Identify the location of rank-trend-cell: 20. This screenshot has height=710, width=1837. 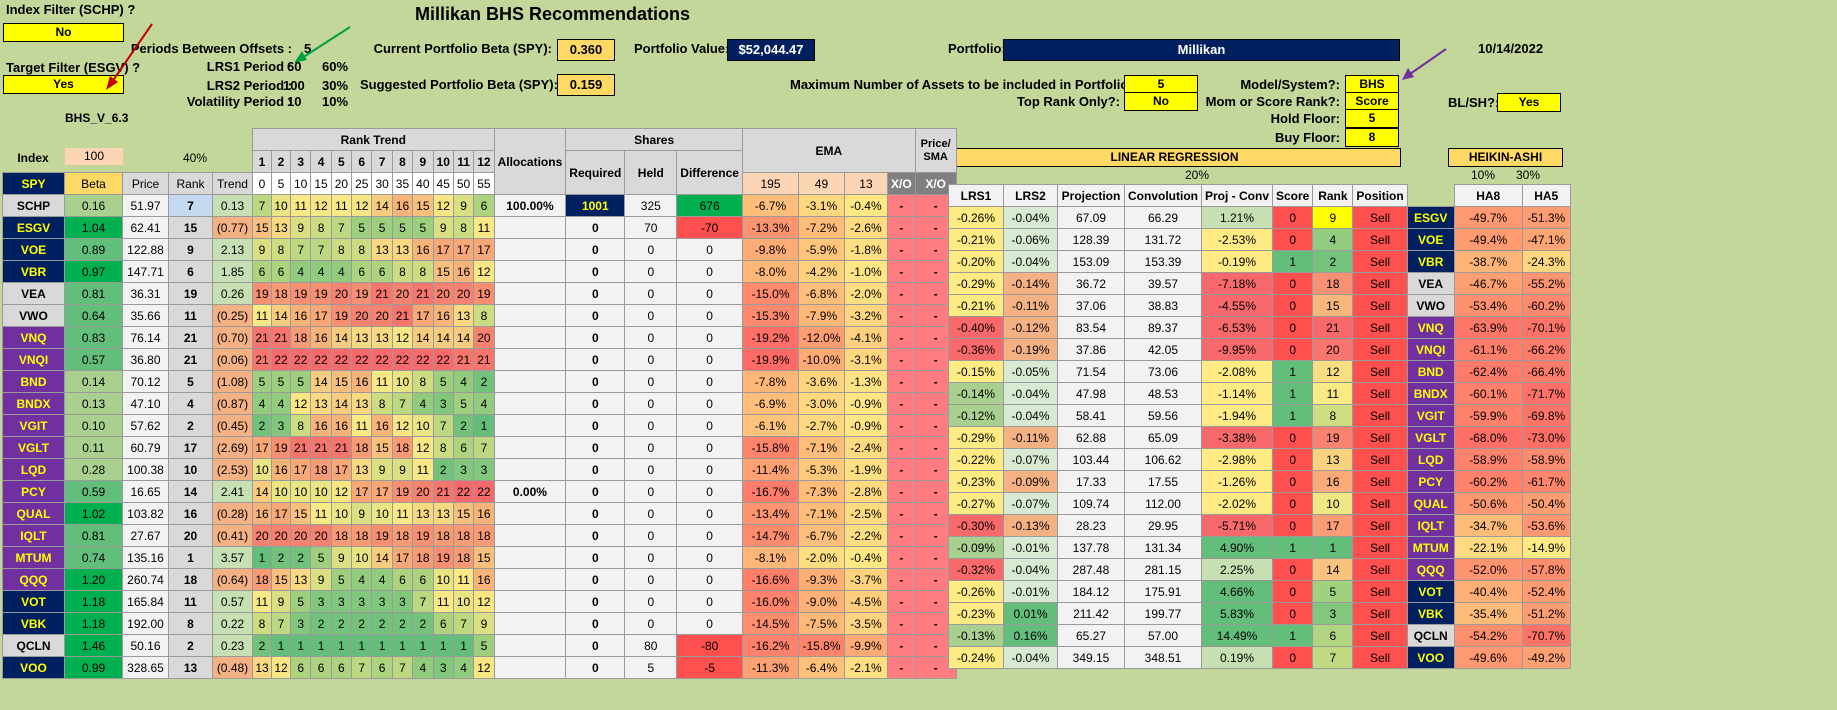
(443, 293).